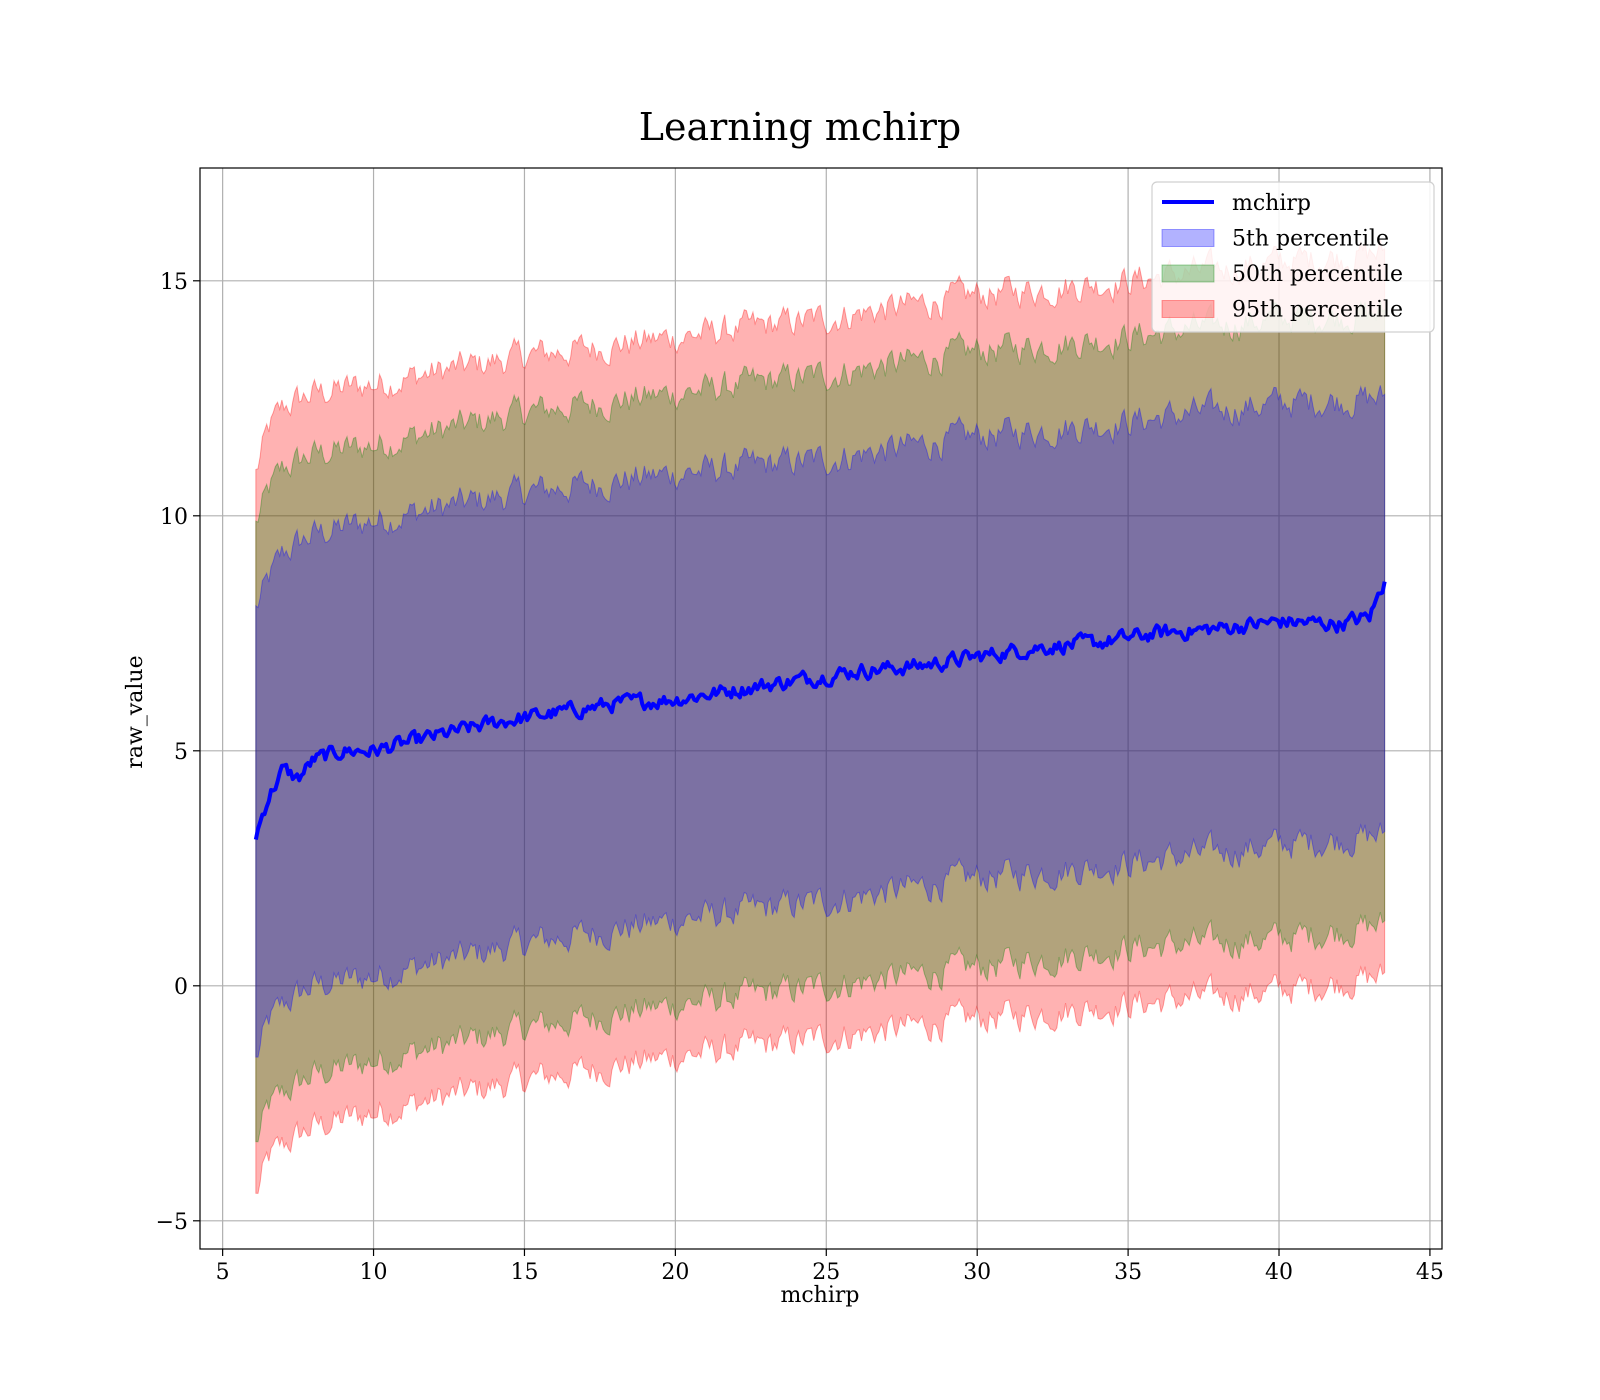 The image size is (1600, 1400). Describe the element at coordinates (174, 517) in the screenshot. I see `y-tick-label: 10` at that location.